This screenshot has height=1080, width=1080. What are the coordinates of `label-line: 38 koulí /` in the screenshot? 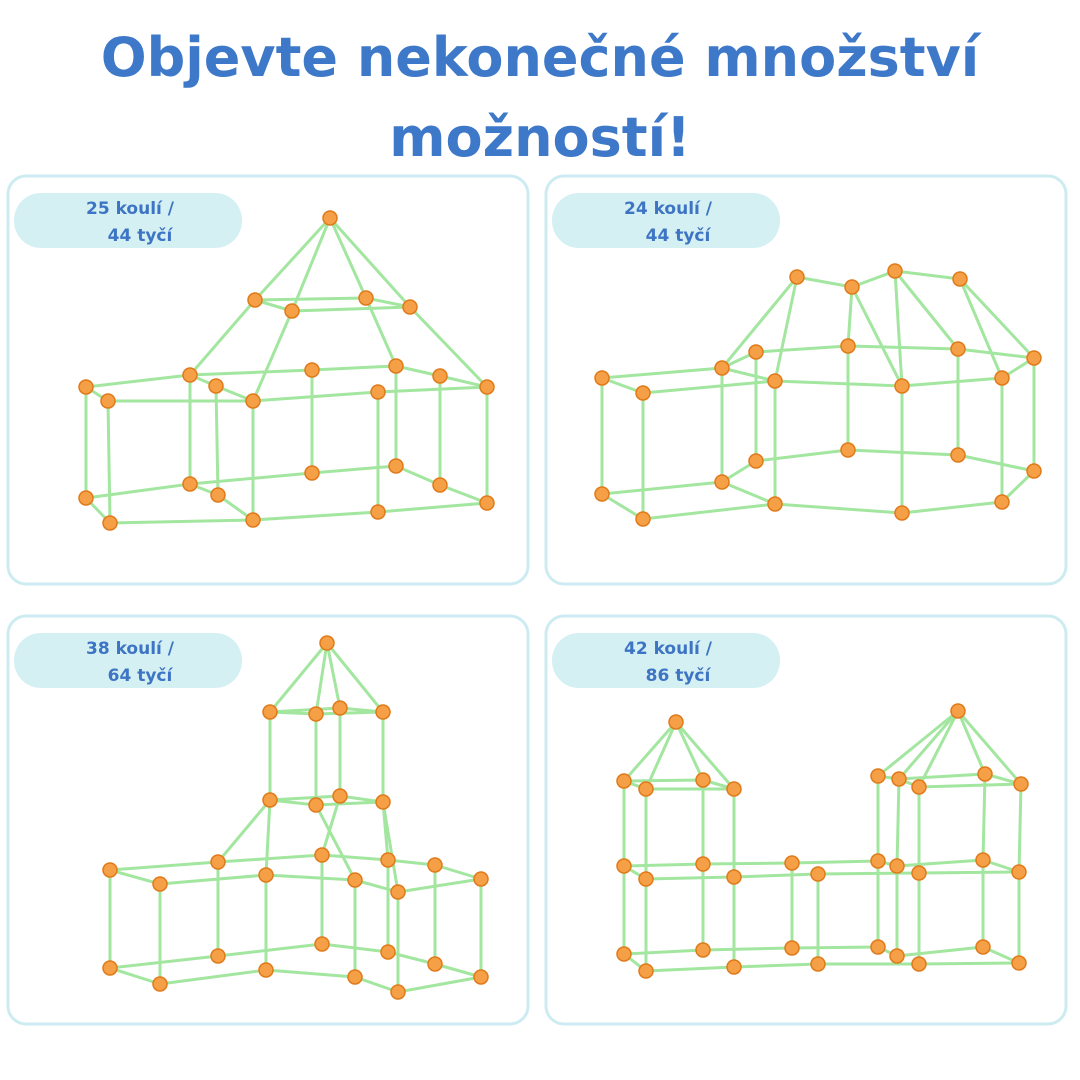 It's located at (130, 649).